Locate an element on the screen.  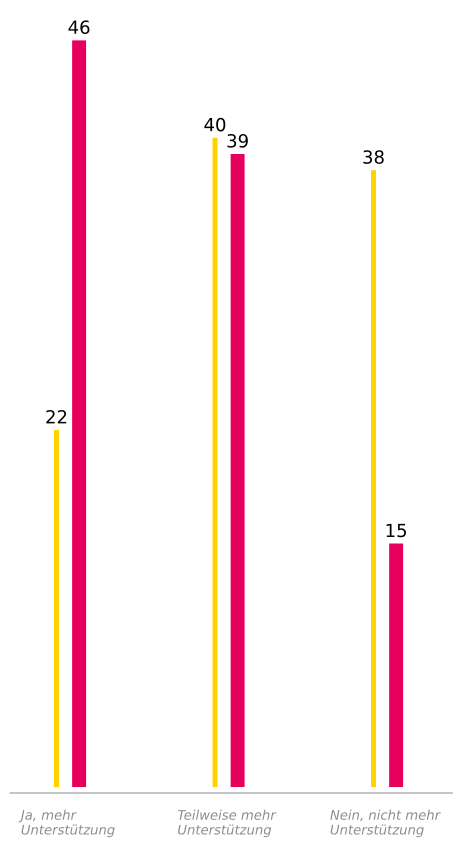
data-label: 40 is located at coordinates (215, 125).